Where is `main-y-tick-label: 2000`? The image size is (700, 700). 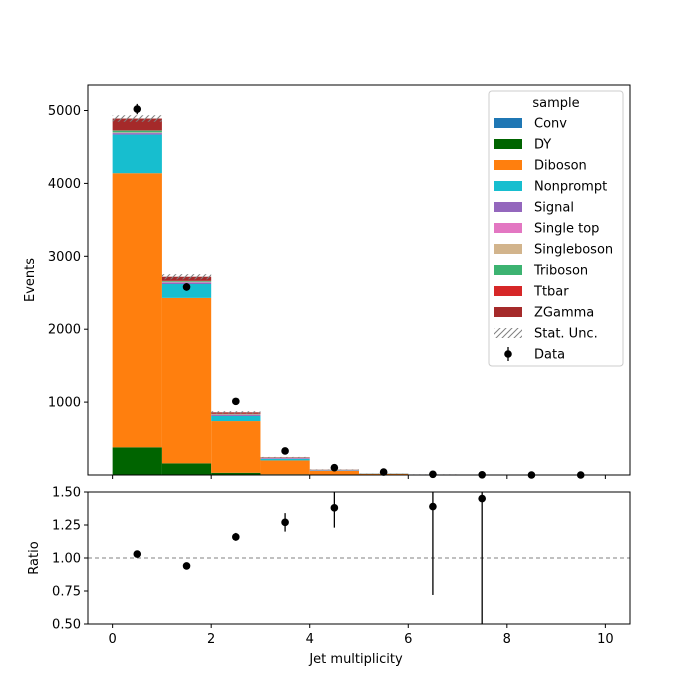
main-y-tick-label: 2000 is located at coordinates (64, 330).